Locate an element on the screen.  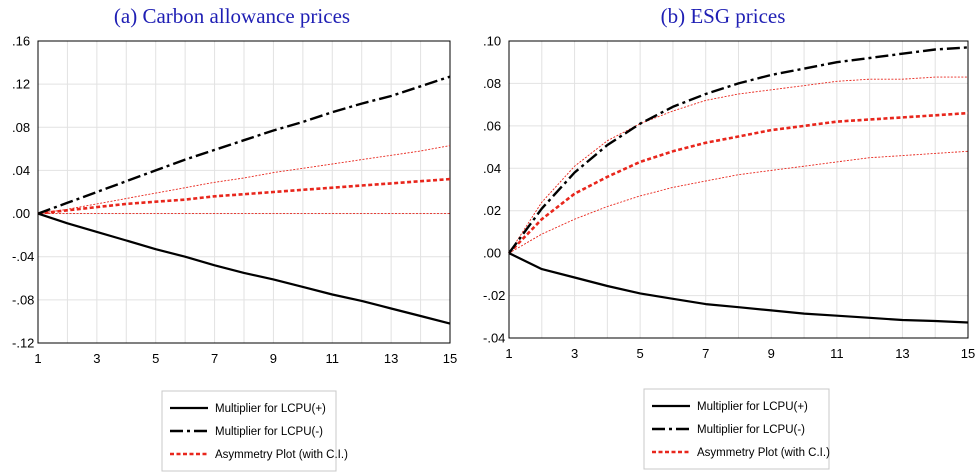
chart-title: (a) Carbon allowance prices is located at coordinates (232, 16).